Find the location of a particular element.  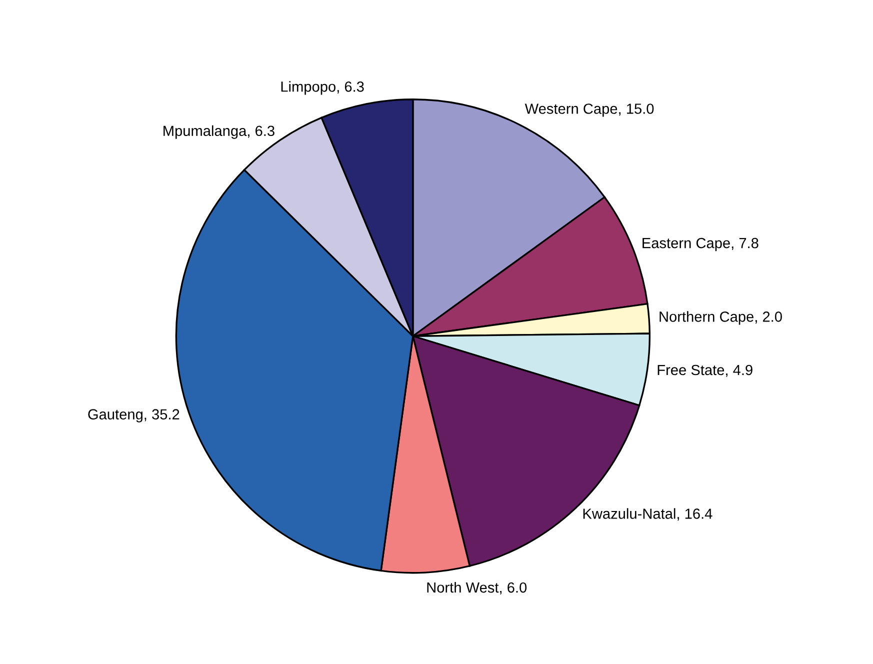

slice-label: Gauteng is located at coordinates (115, 415).